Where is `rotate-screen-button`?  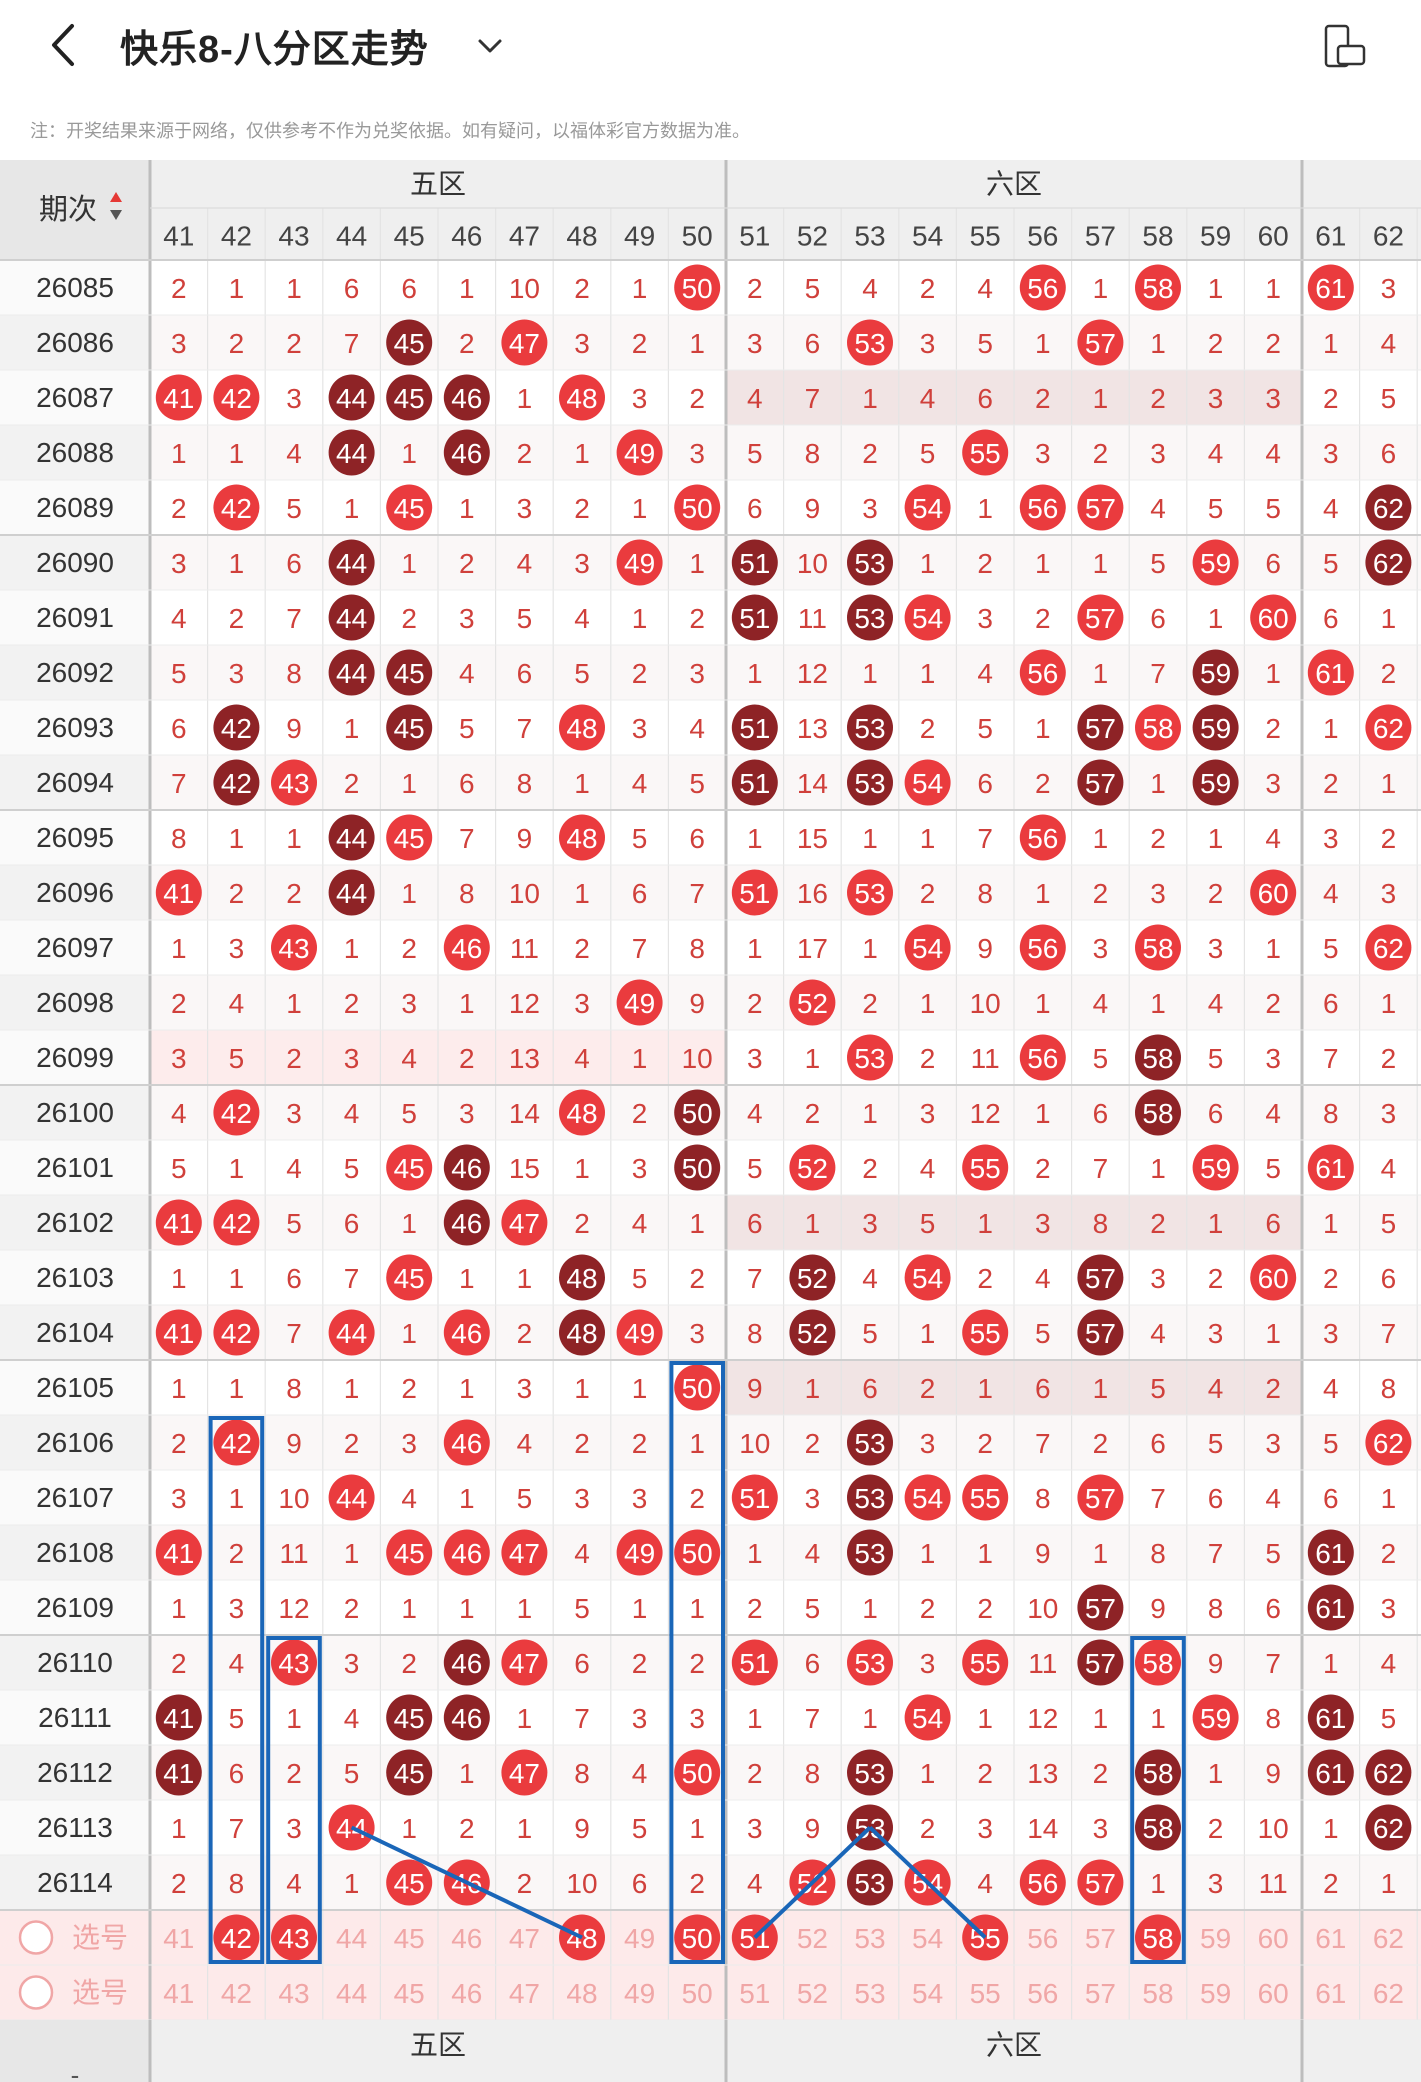 rotate-screen-button is located at coordinates (1345, 47).